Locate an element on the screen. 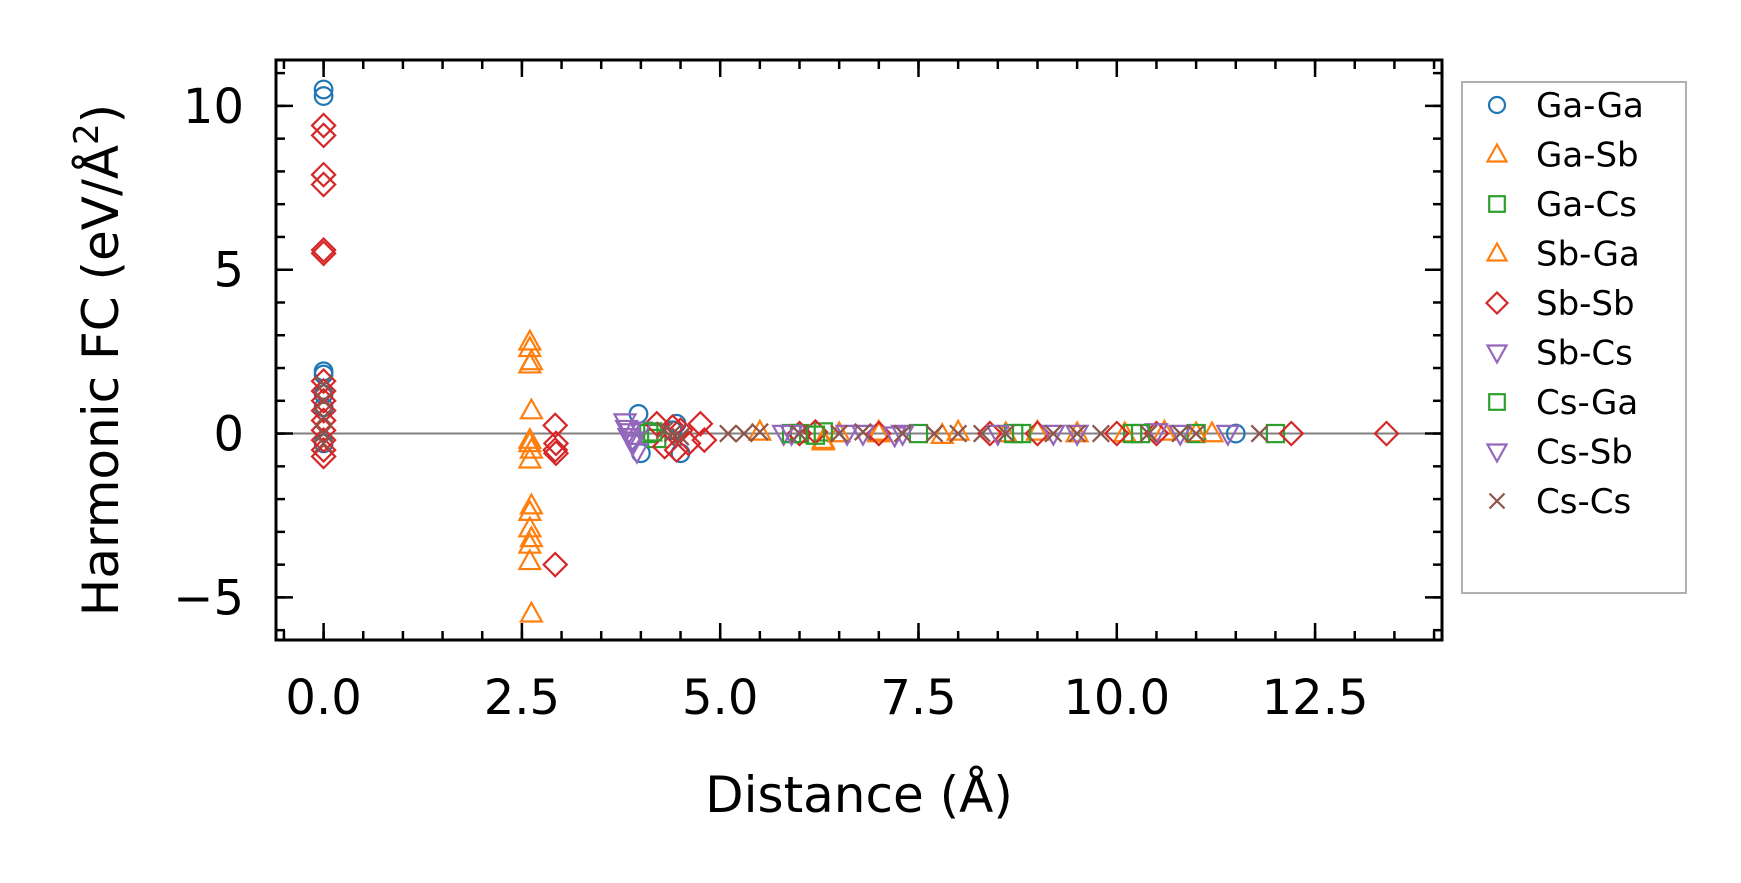 This screenshot has height=883, width=1741. y-tick-label: 0 is located at coordinates (228, 435).